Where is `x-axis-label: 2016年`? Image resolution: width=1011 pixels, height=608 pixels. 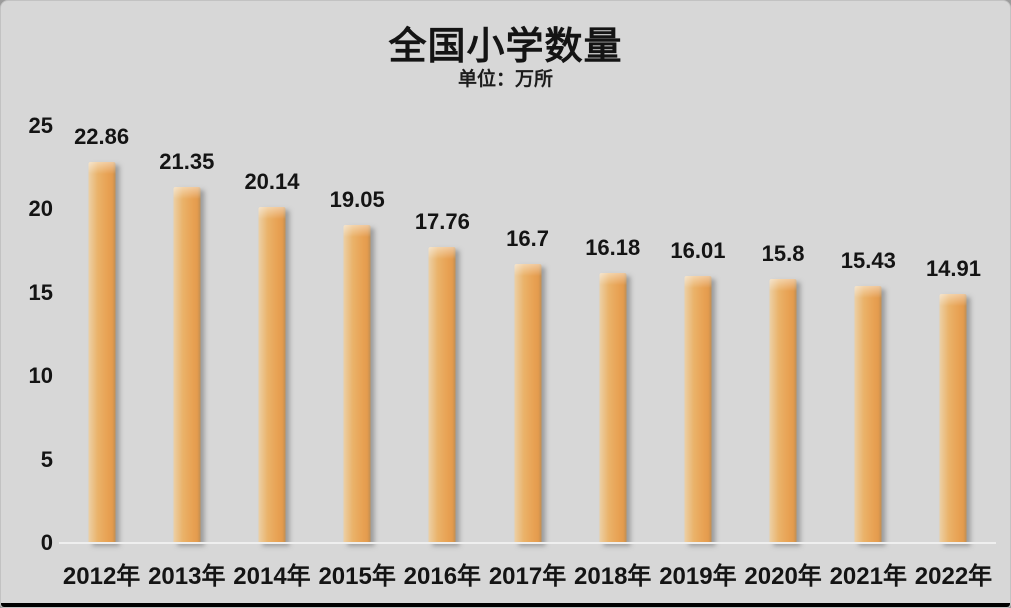
x-axis-label: 2016年 is located at coordinates (442, 576).